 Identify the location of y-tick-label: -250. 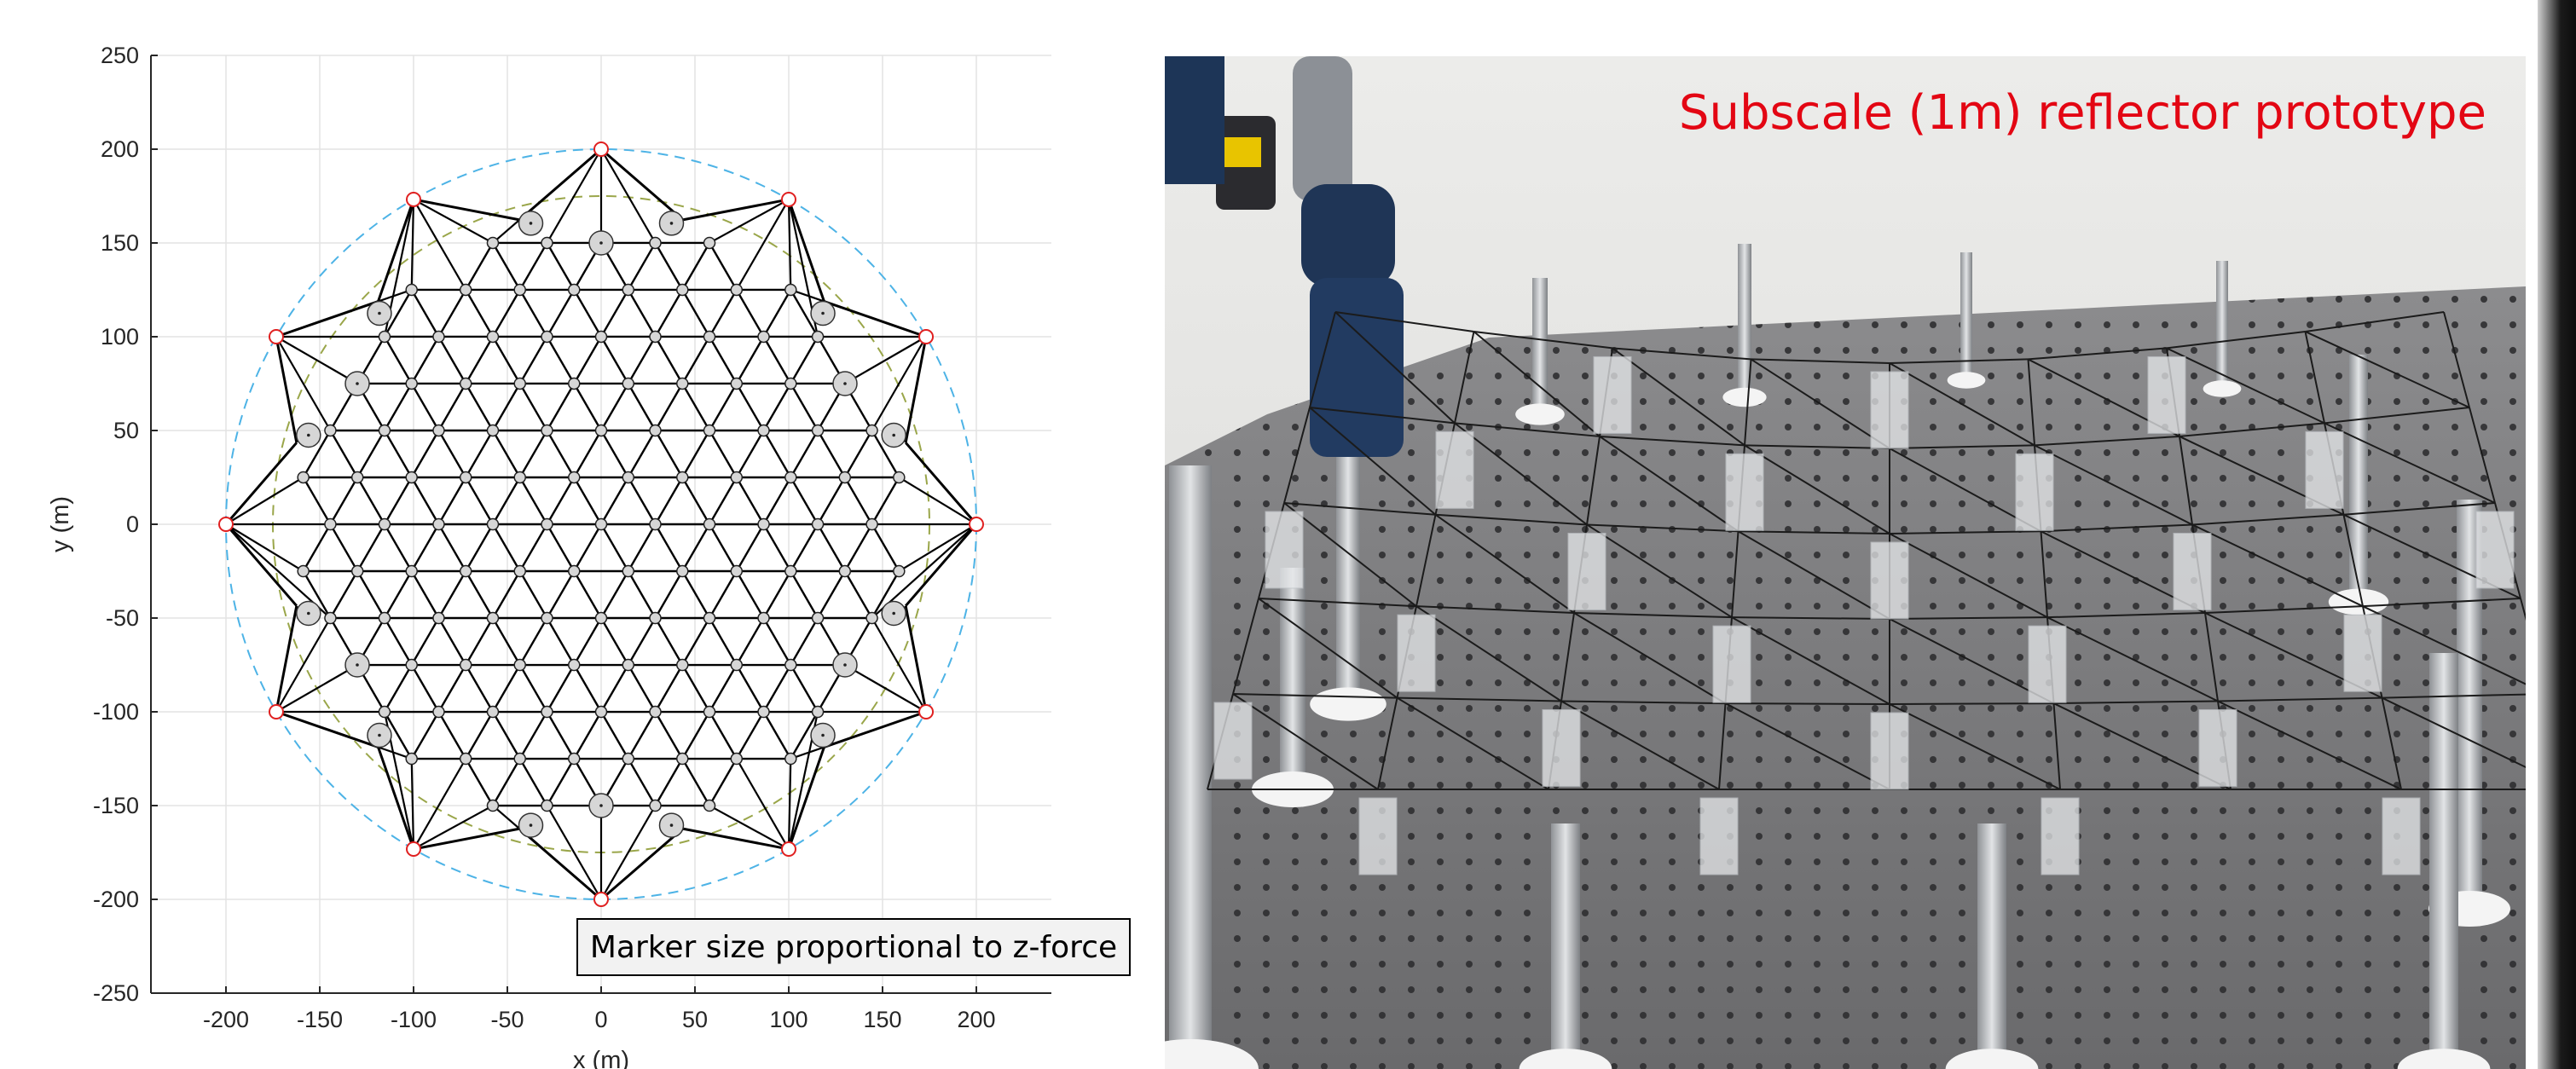
(116, 993).